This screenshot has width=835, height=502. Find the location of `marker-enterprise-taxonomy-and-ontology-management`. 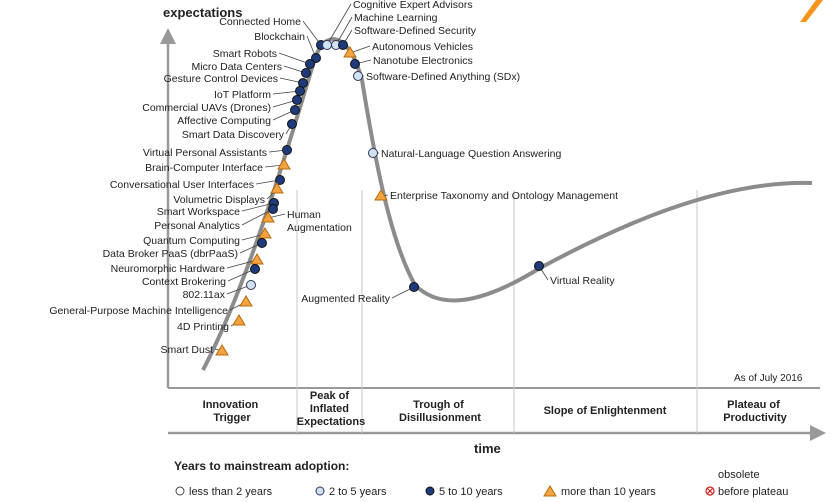

marker-enterprise-taxonomy-and-ontology-management is located at coordinates (381, 195).